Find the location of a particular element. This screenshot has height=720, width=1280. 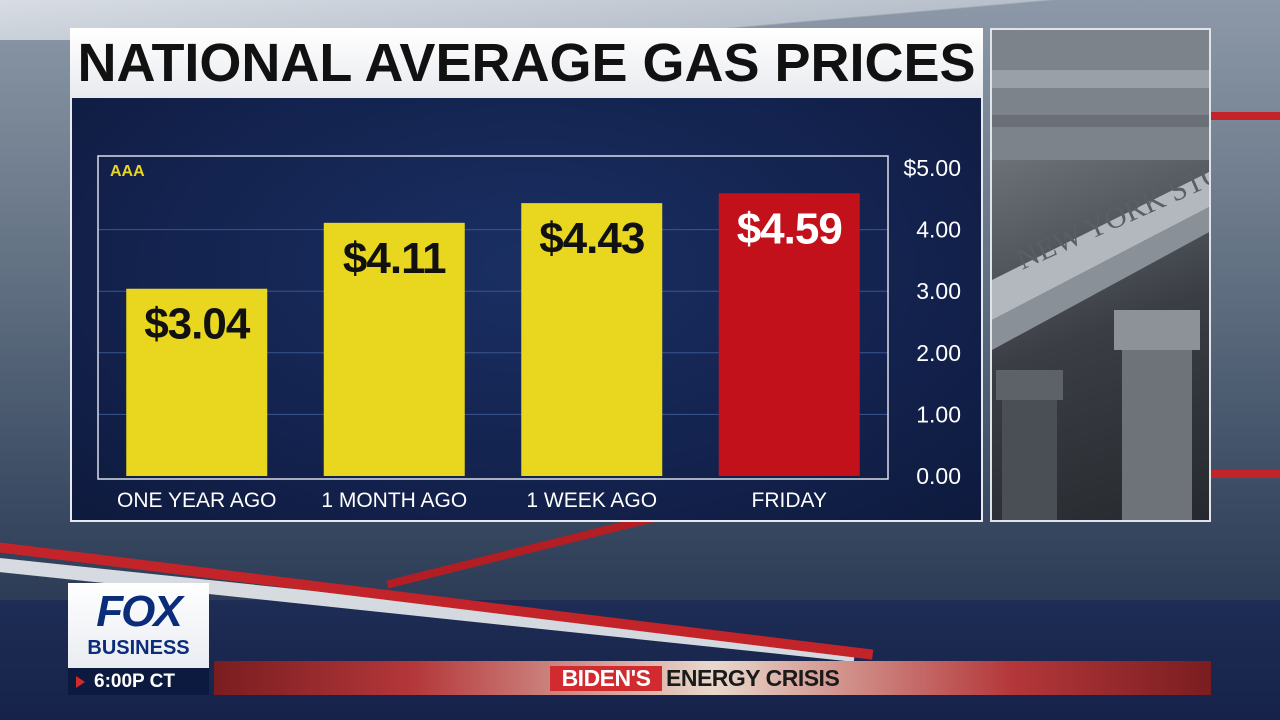

x-tick-label: FRIDAY is located at coordinates (789, 500).